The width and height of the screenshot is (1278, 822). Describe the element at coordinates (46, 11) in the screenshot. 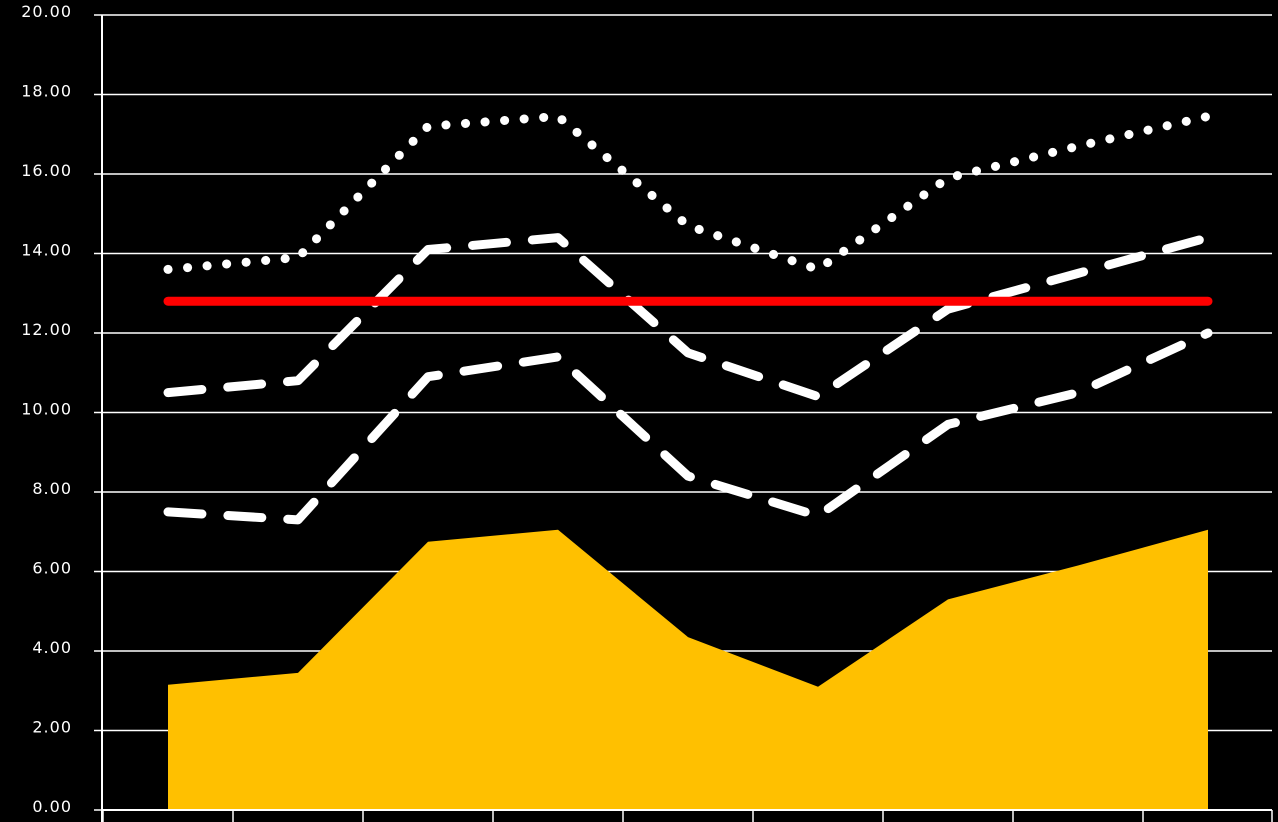

I see `y-tick-label: 20.00` at that location.